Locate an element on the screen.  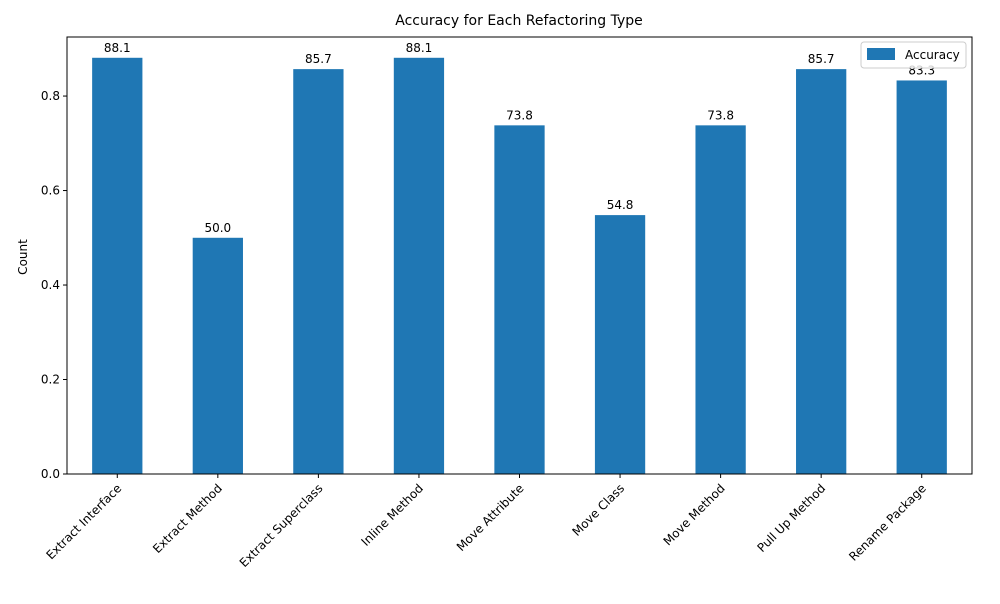
x-tick-label: Move Method is located at coordinates (694, 514).